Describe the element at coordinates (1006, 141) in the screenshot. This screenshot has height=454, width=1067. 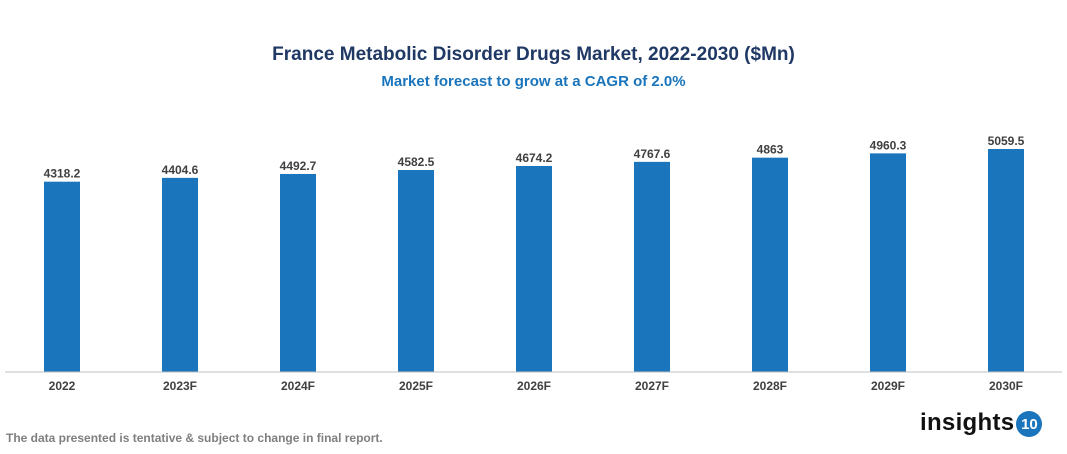
I see `data-label: 5059.5` at that location.